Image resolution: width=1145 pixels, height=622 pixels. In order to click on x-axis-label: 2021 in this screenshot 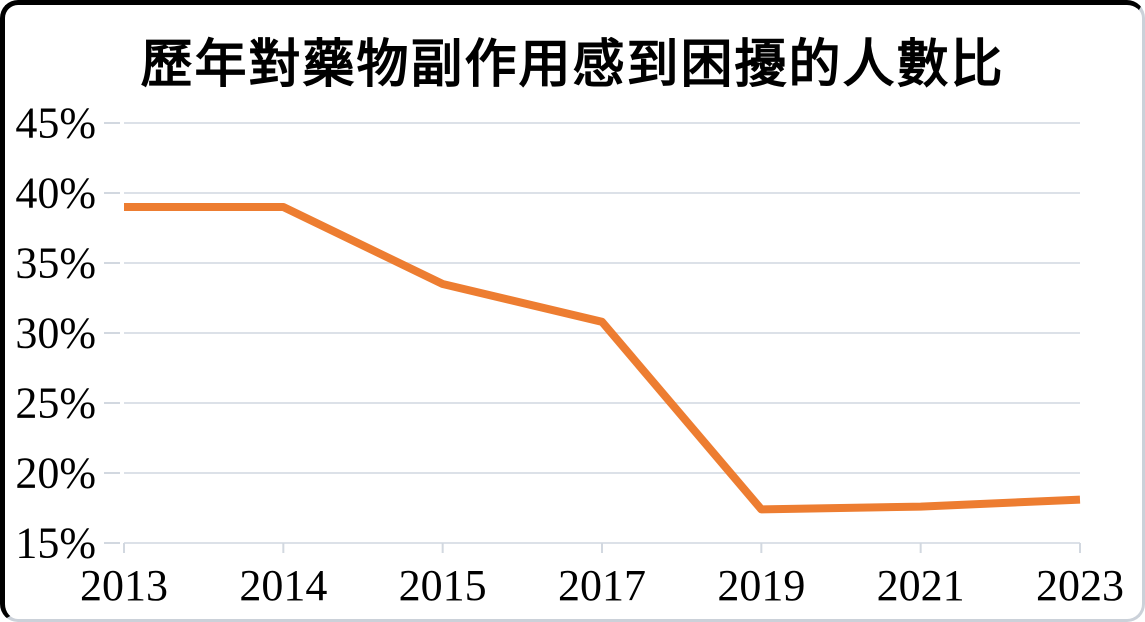, I will do `click(921, 585)`.